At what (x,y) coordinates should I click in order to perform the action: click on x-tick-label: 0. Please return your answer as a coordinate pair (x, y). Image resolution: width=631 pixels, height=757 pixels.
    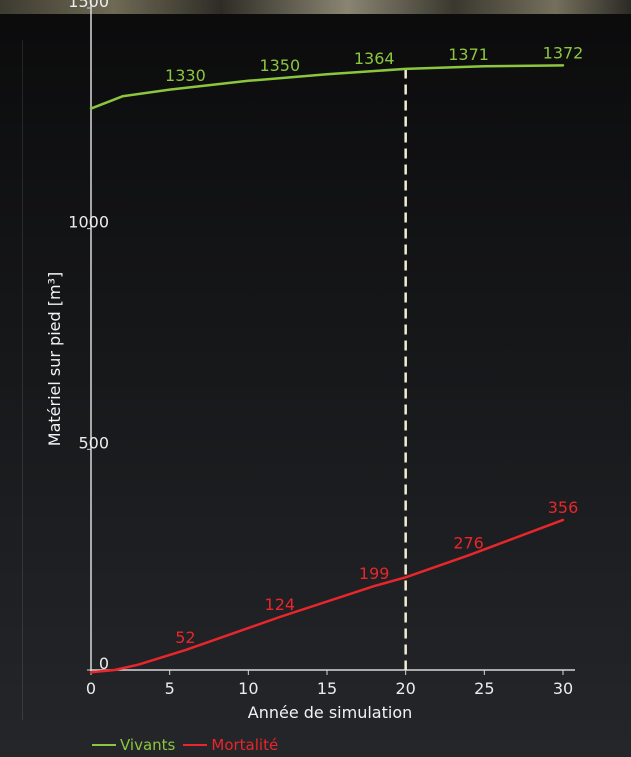
    Looking at the image, I should click on (91, 688).